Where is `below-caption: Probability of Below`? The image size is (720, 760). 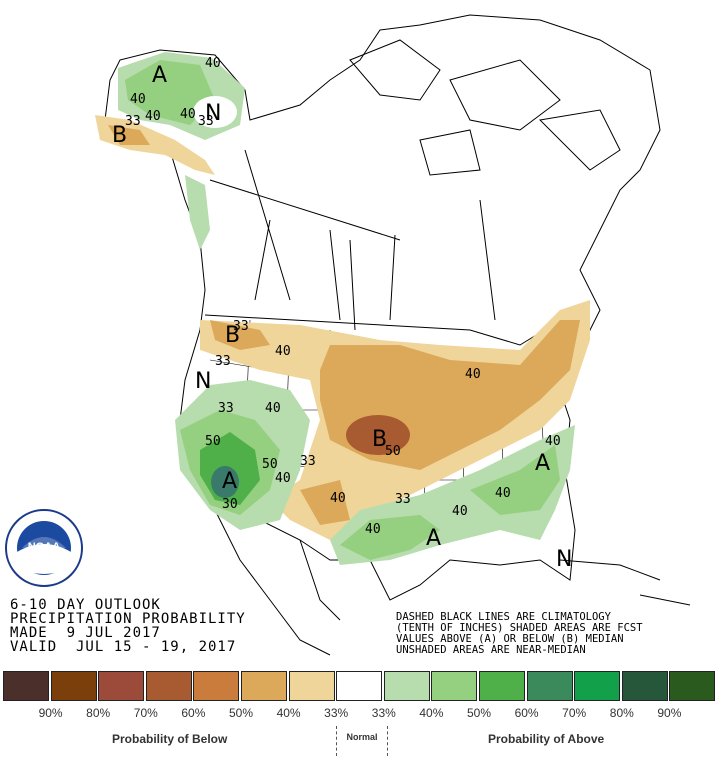
below-caption: Probability of Below is located at coordinates (170, 739).